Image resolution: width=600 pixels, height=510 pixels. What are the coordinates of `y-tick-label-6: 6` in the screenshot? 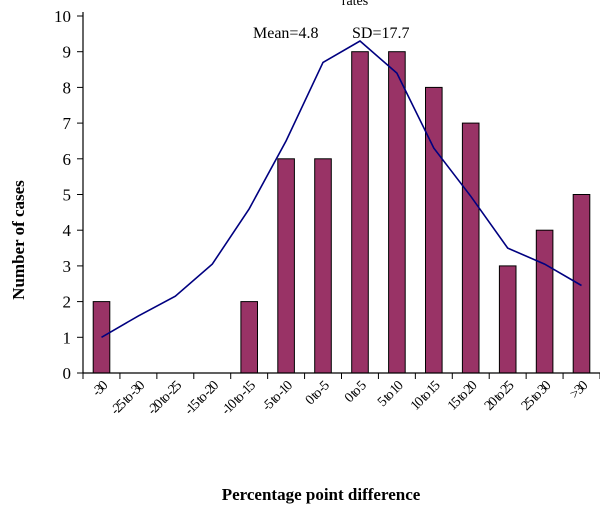 It's located at (67, 159).